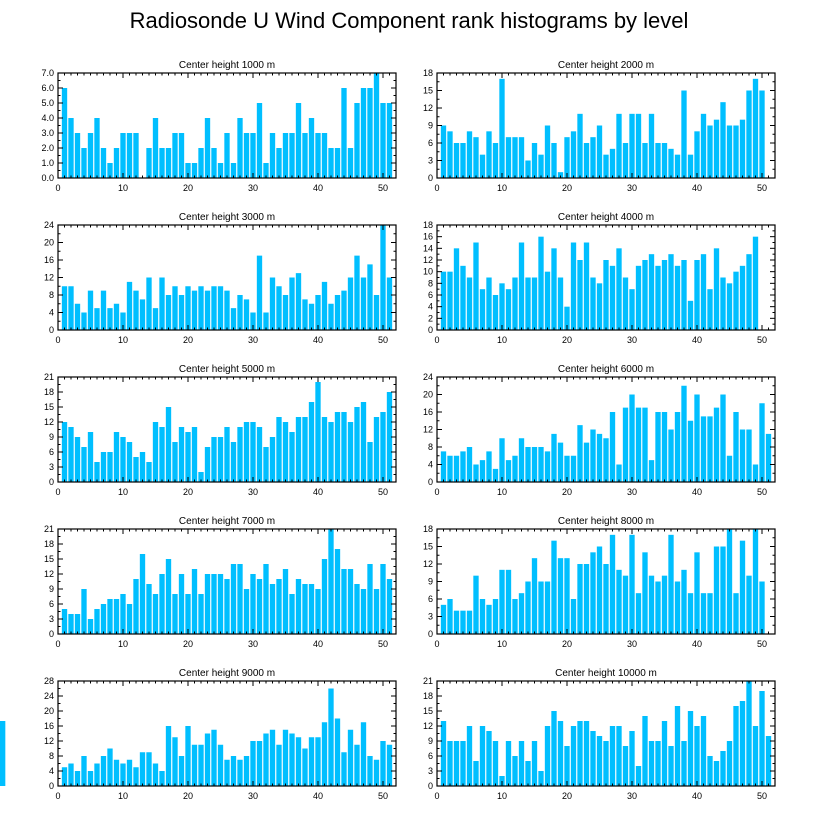 The height and width of the screenshot is (824, 818). What do you see at coordinates (436, 492) in the screenshot?
I see `x-tick-label: 0` at bounding box center [436, 492].